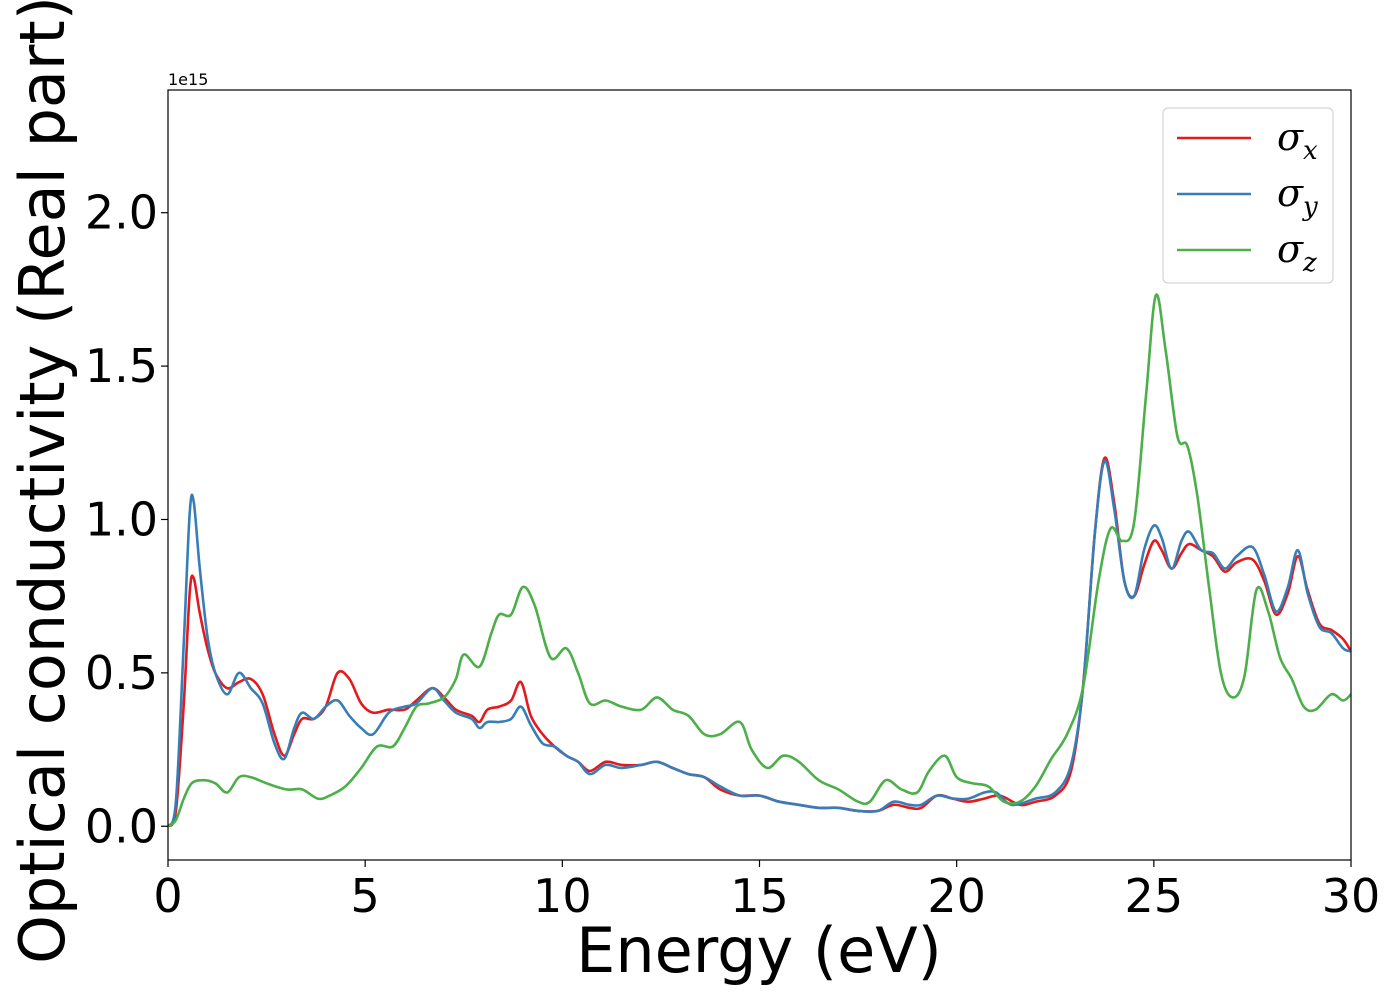 This screenshot has width=1400, height=1000. Describe the element at coordinates (1351, 896) in the screenshot. I see `x-tick-label: 30` at that location.